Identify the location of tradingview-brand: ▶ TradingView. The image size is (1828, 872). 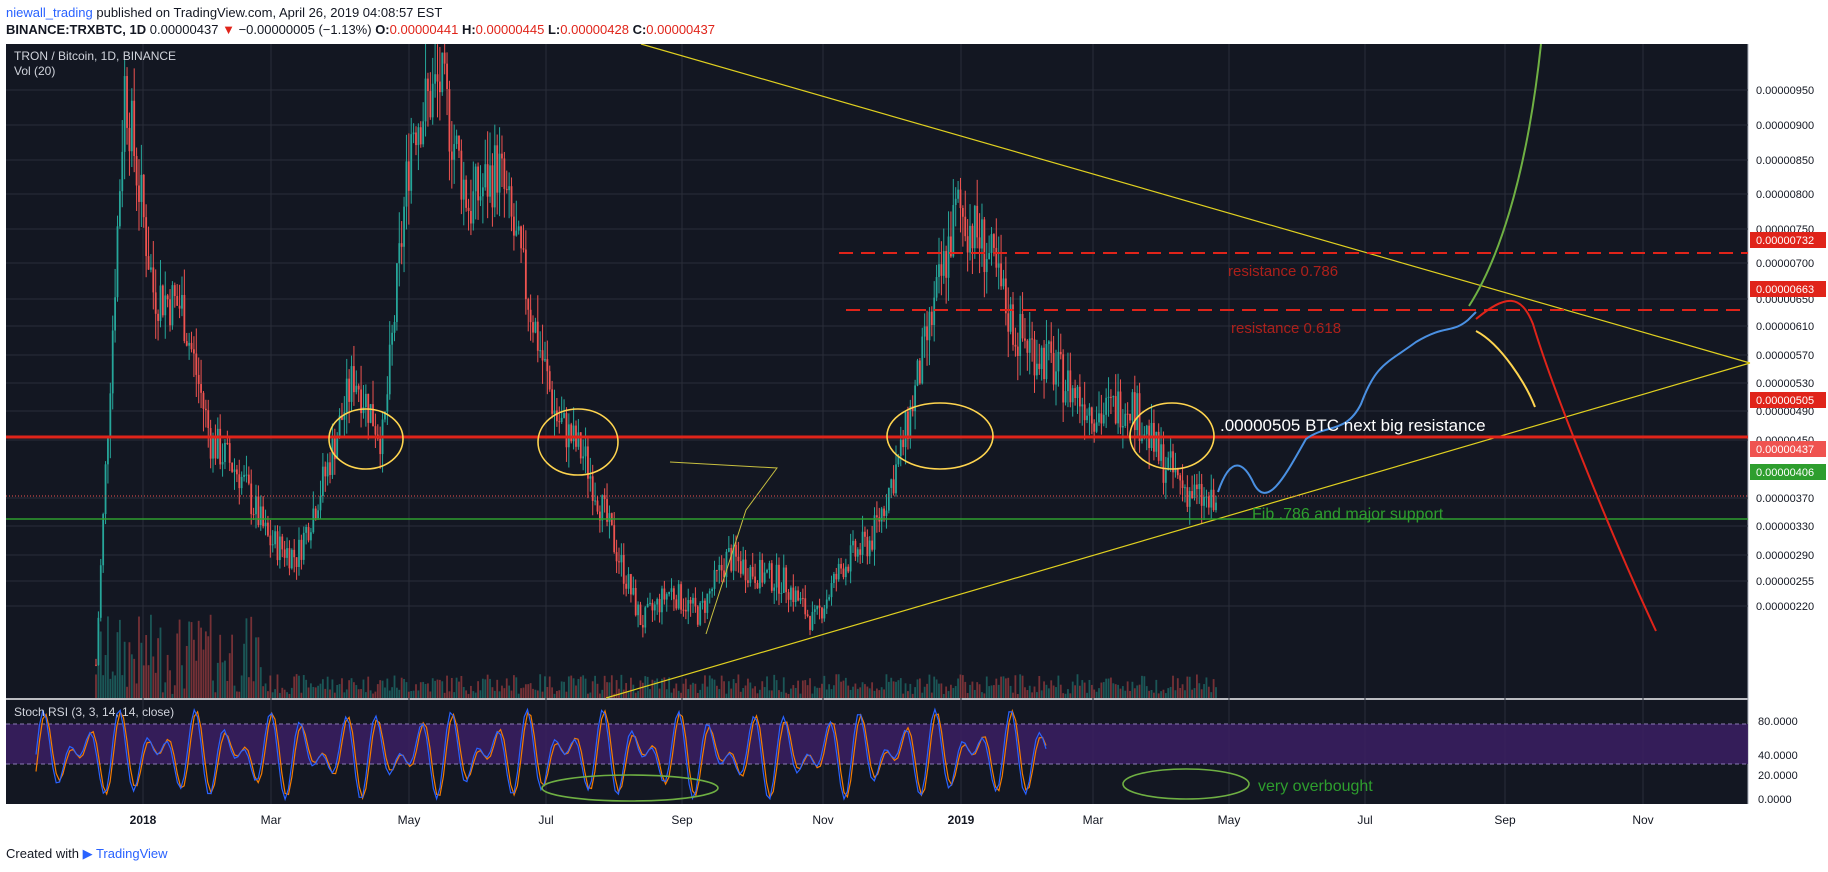
(125, 853).